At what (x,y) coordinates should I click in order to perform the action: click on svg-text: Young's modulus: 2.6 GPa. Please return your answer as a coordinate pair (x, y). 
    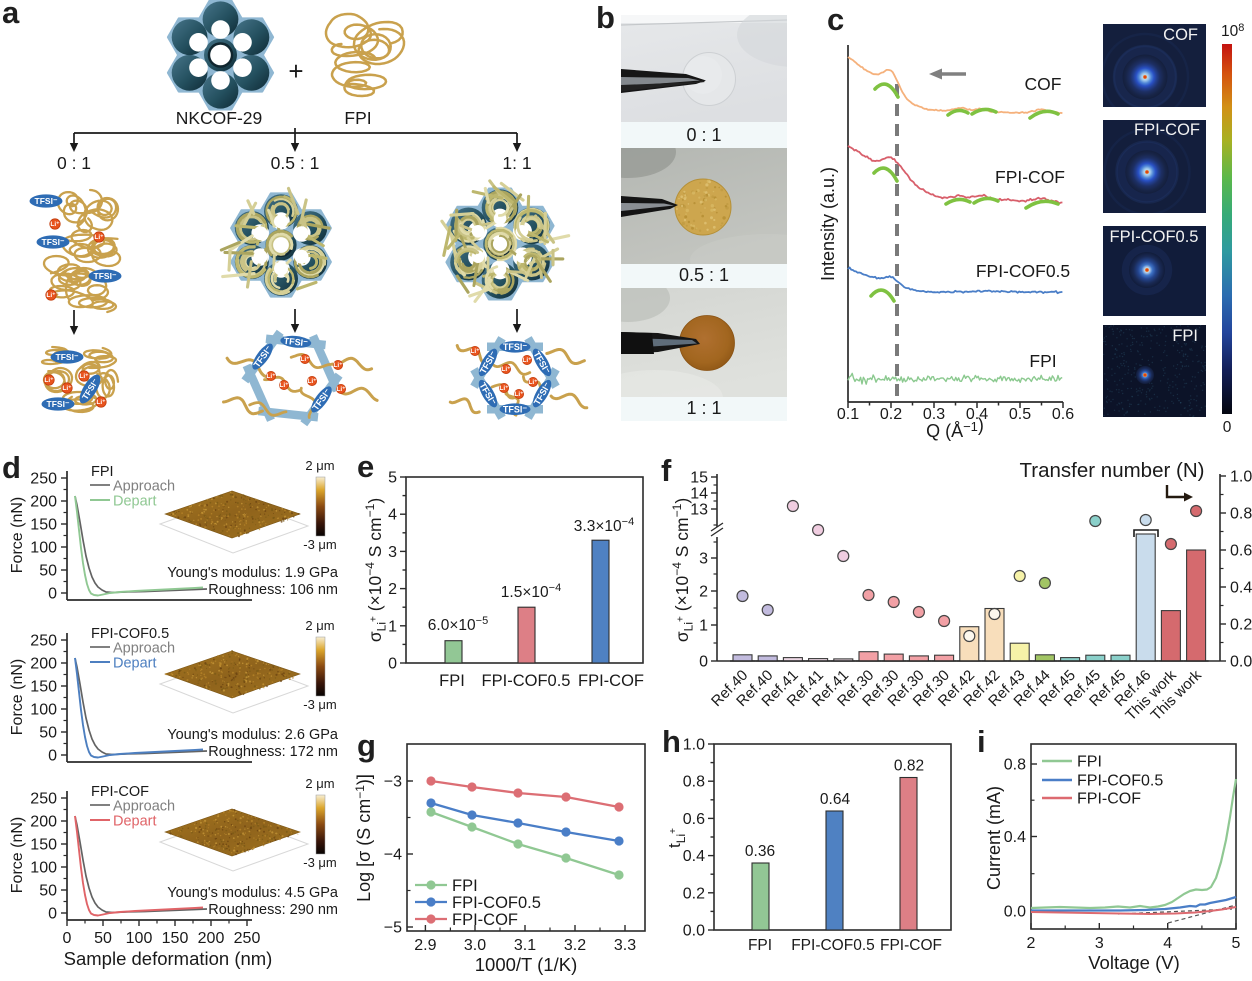
    Looking at the image, I should click on (253, 735).